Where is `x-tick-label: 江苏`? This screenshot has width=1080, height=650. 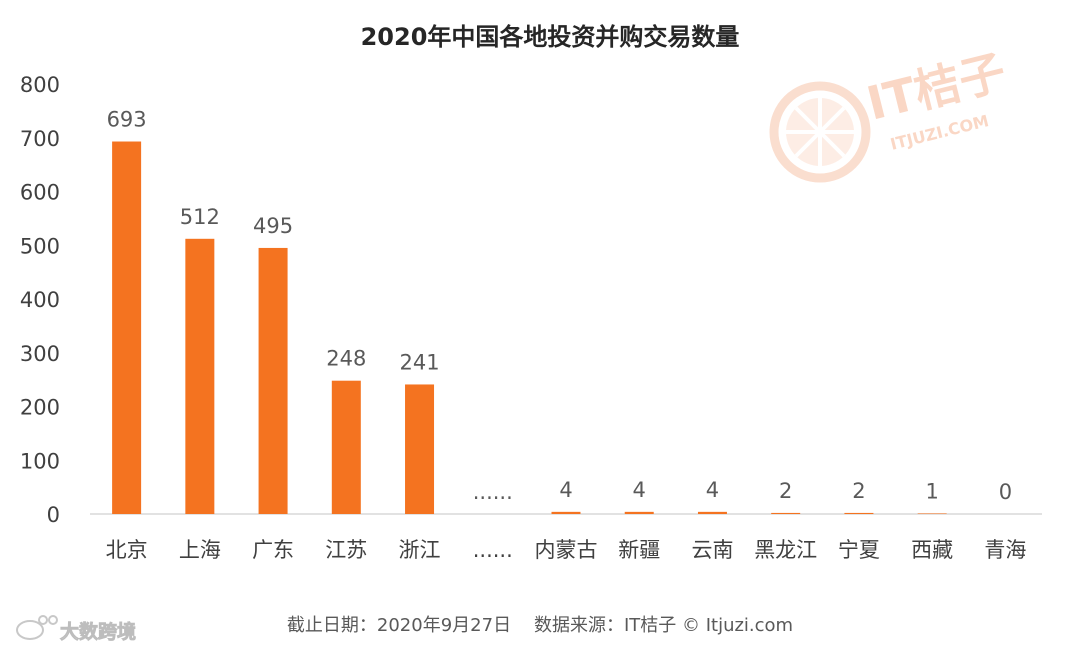
x-tick-label: 江苏 is located at coordinates (346, 550).